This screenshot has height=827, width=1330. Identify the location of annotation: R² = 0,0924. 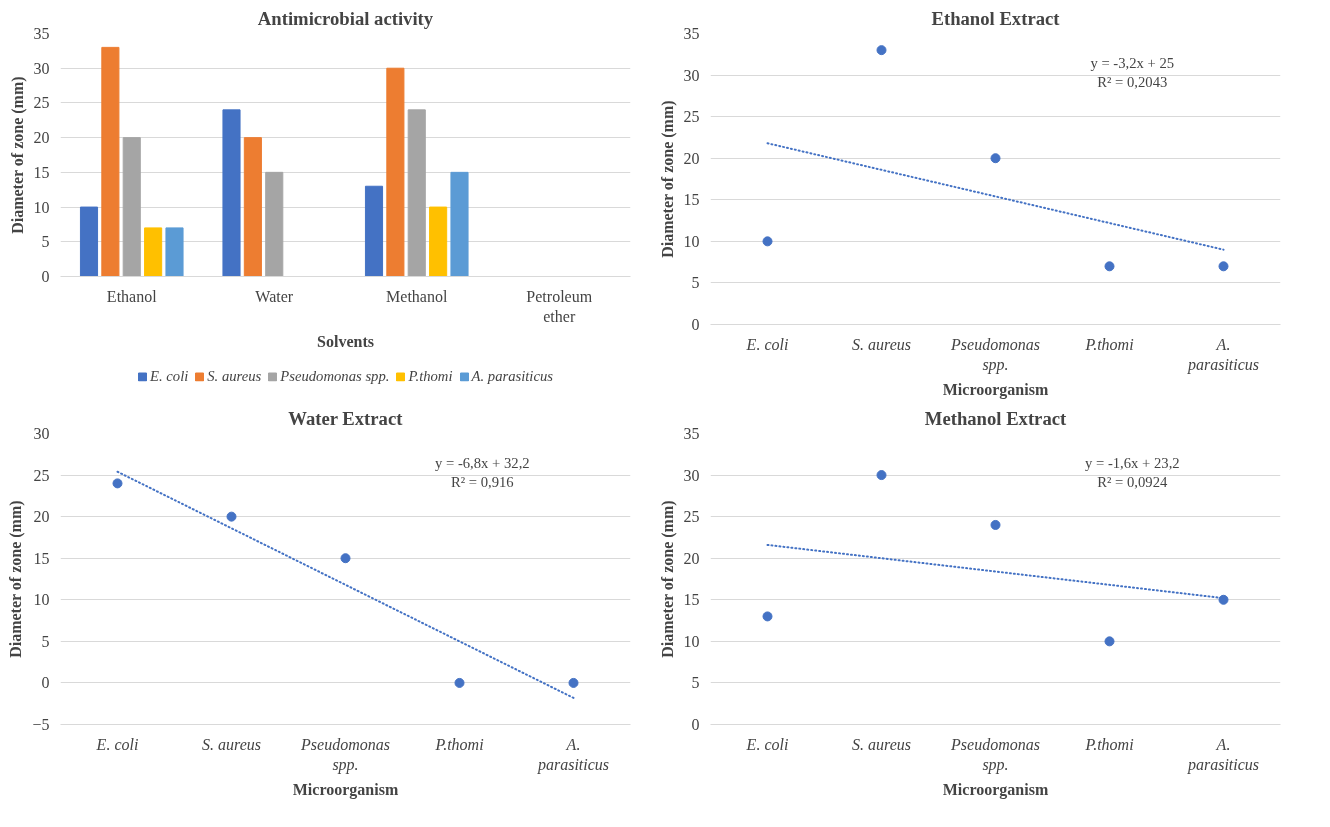
(1133, 482).